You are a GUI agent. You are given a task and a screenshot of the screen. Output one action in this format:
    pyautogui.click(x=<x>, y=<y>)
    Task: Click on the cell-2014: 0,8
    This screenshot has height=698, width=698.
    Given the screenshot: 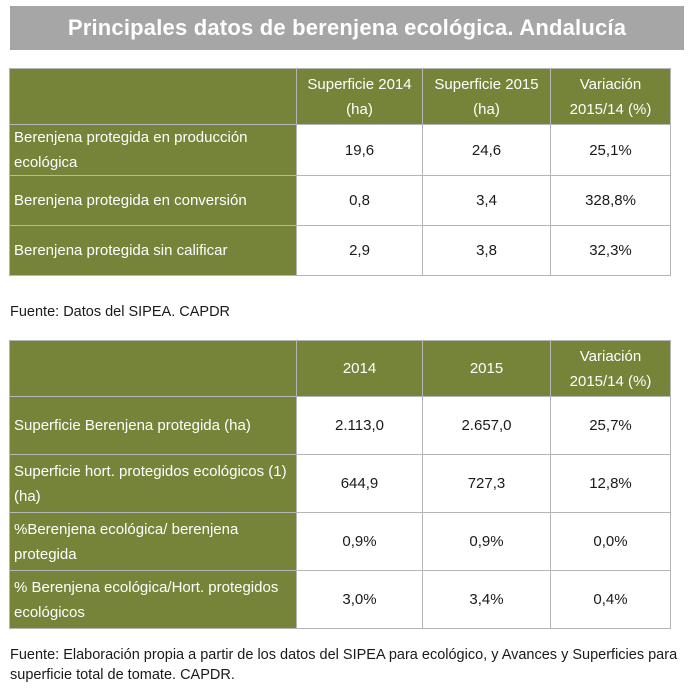 What is the action you would take?
    pyautogui.click(x=359, y=200)
    